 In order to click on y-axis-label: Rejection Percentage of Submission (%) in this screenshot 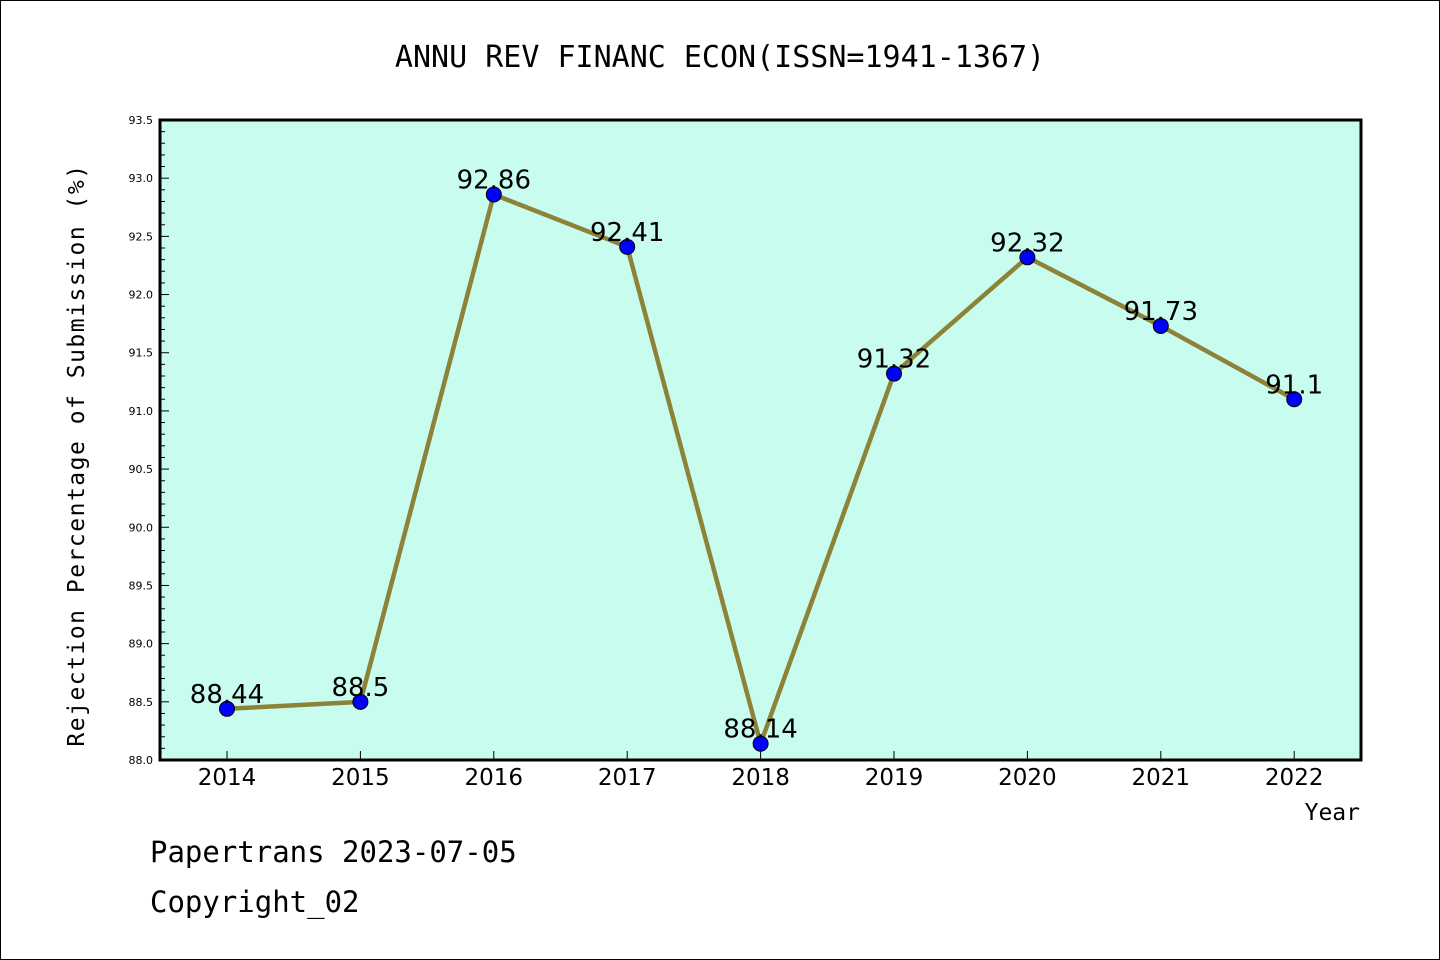, I will do `click(77, 454)`.